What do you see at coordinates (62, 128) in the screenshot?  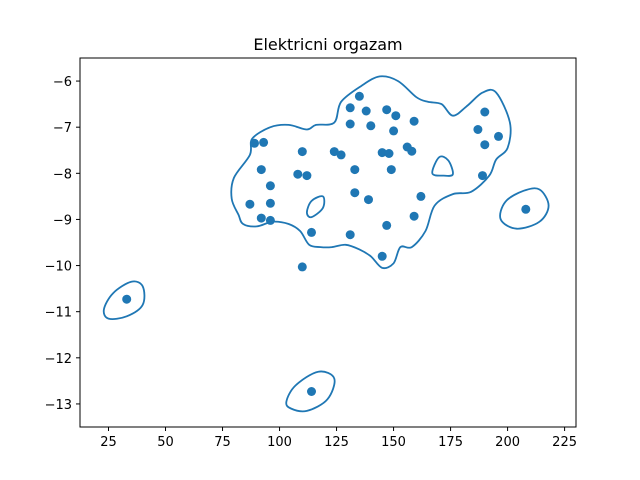 I see `y-tick-label: −7` at bounding box center [62, 128].